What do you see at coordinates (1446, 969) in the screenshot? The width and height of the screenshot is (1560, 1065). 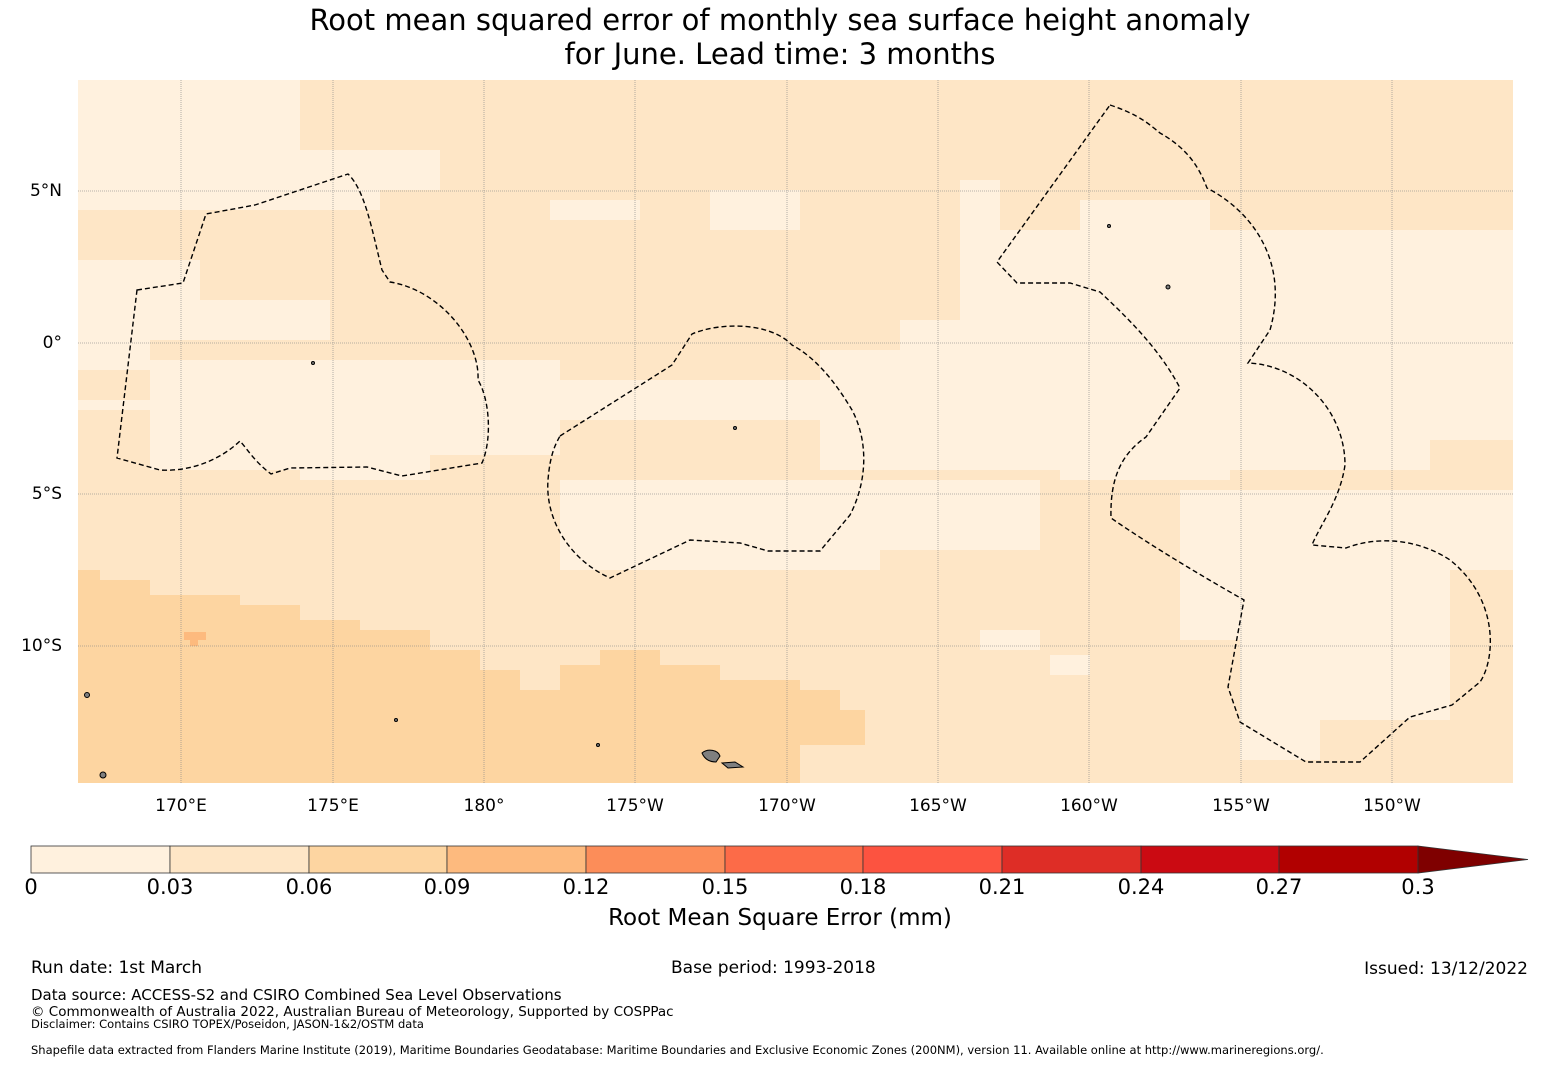 I see `issued-date: Issued: 13/12/2022` at bounding box center [1446, 969].